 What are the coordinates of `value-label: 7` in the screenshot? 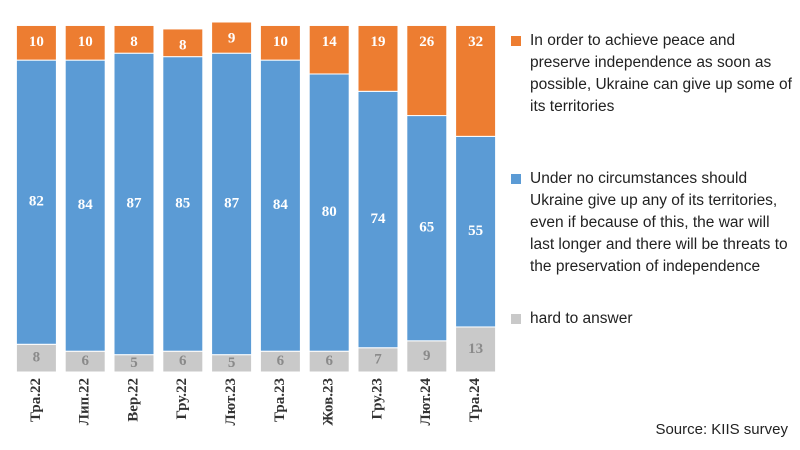 It's located at (378, 359).